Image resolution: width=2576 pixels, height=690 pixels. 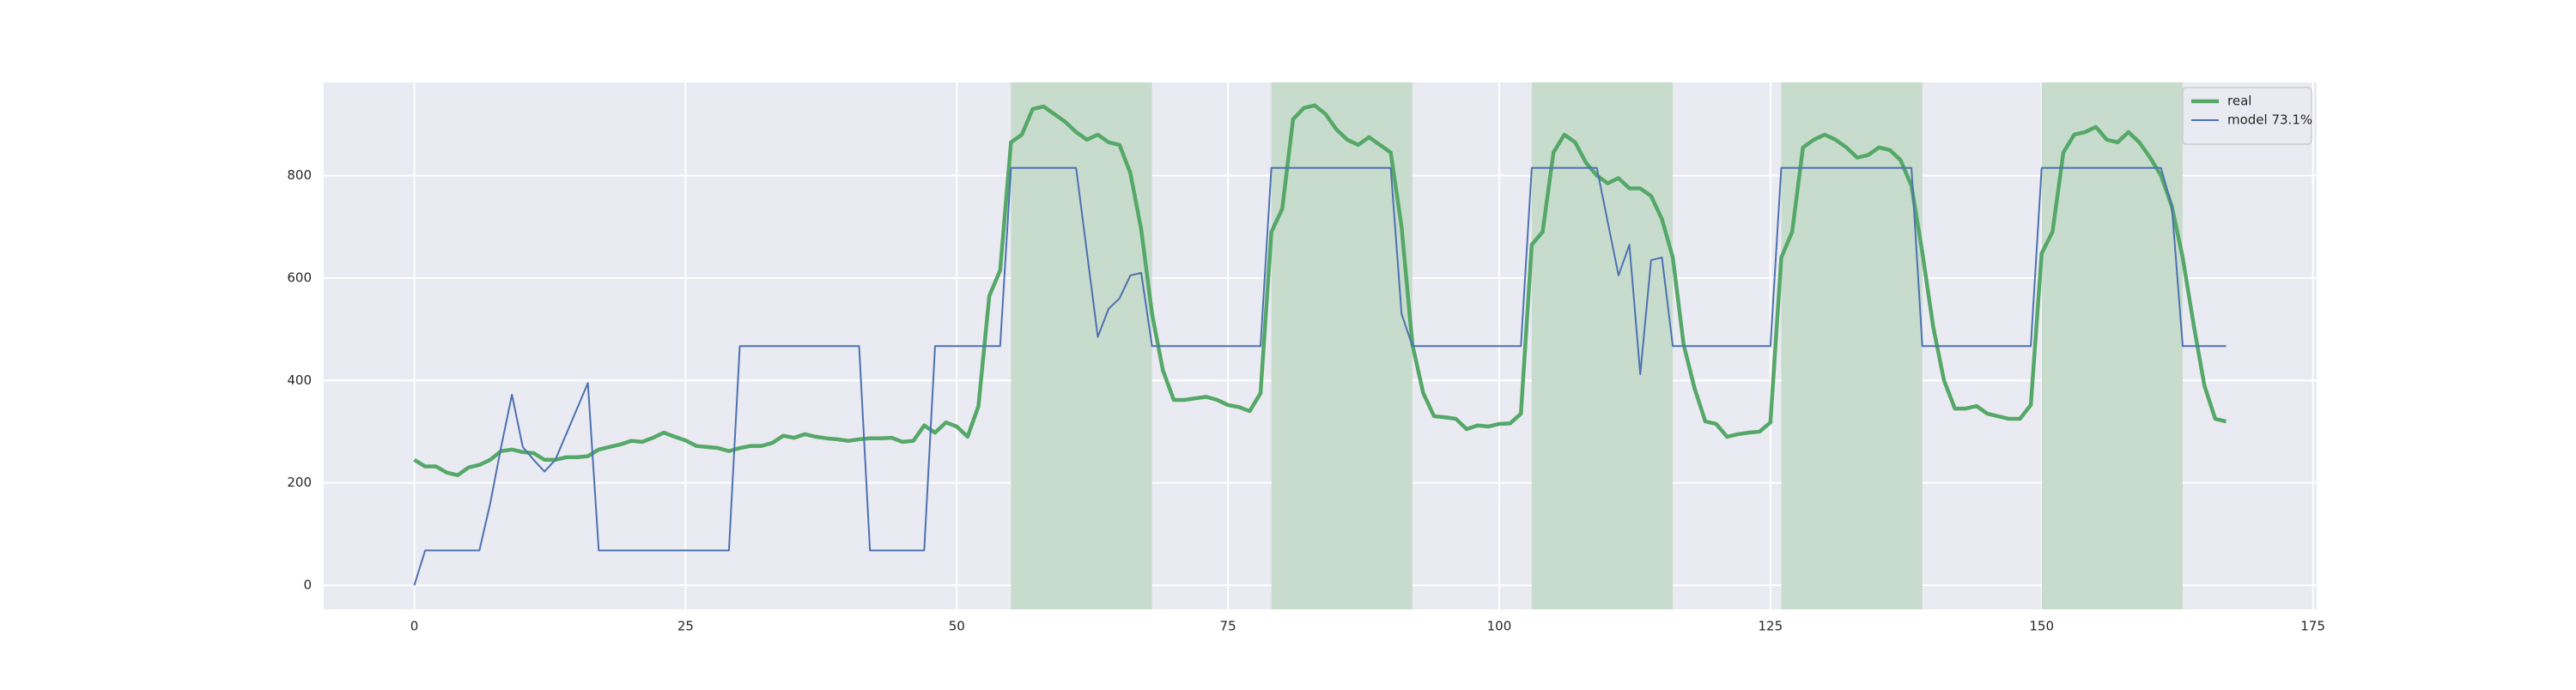 I want to click on x-tick-label: 50, so click(x=957, y=626).